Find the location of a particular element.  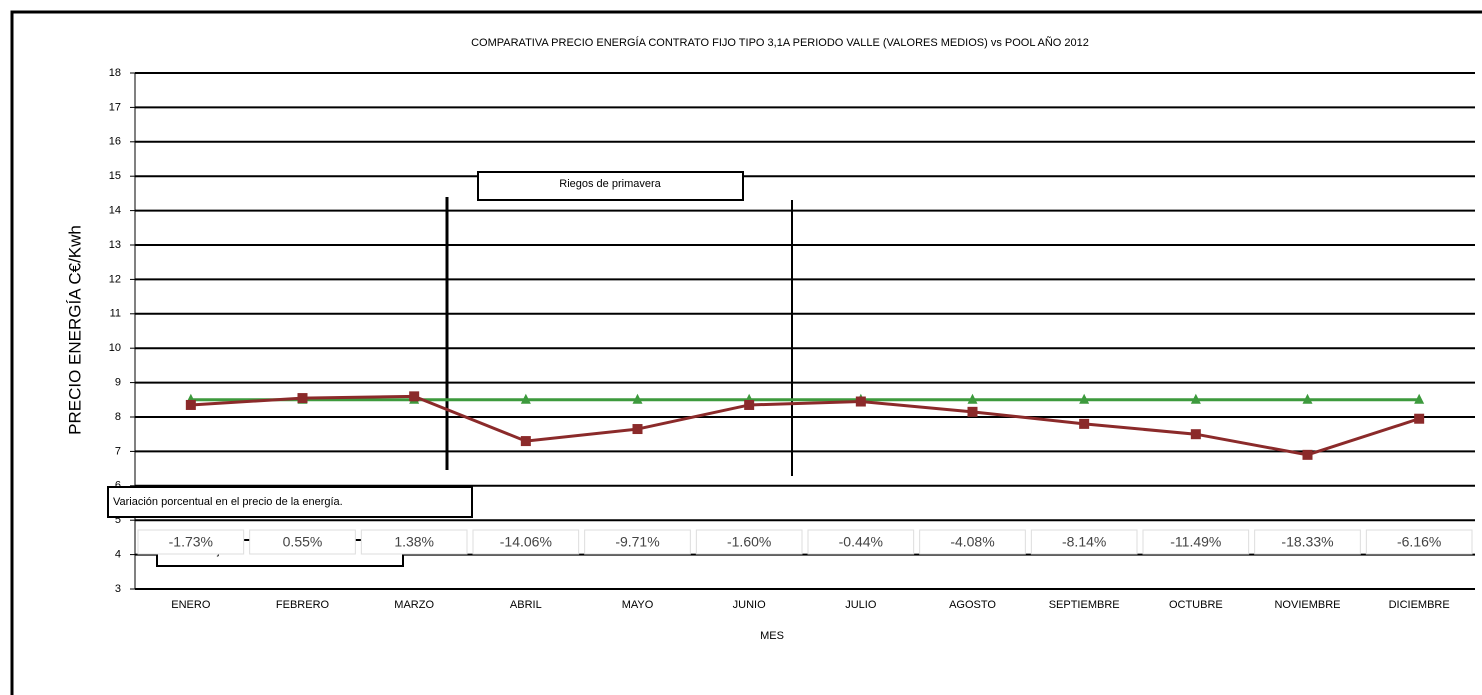

variation-value: 1.38% is located at coordinates (414, 542).